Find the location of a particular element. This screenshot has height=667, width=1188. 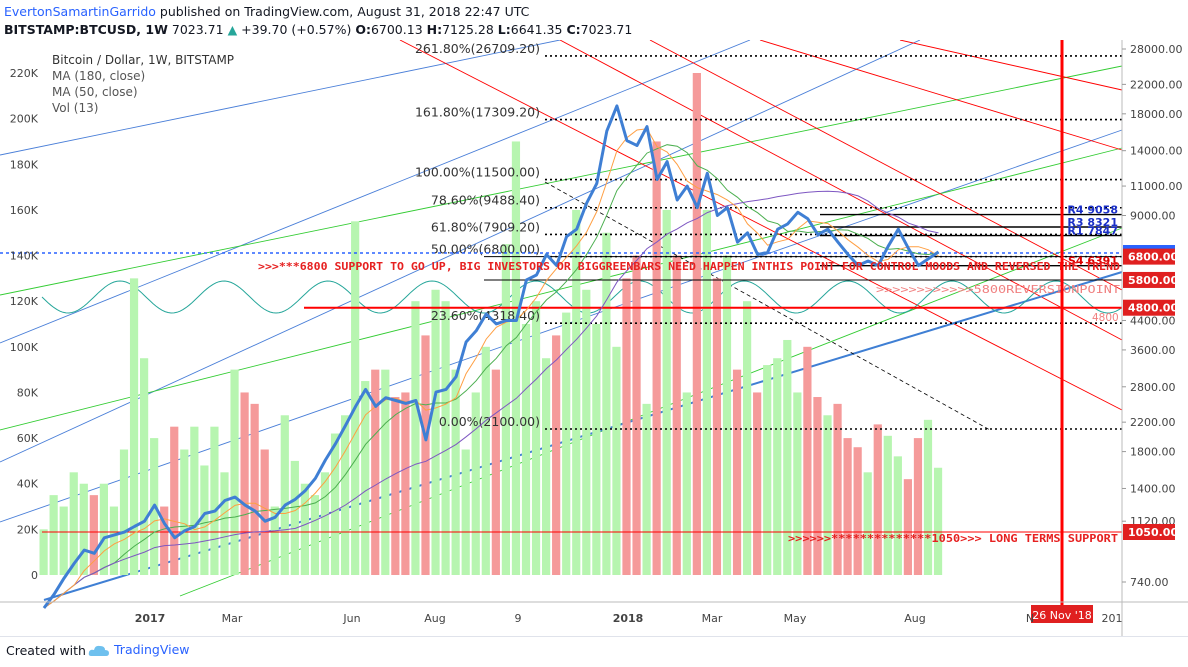

blue-channel-line is located at coordinates (280, 98).